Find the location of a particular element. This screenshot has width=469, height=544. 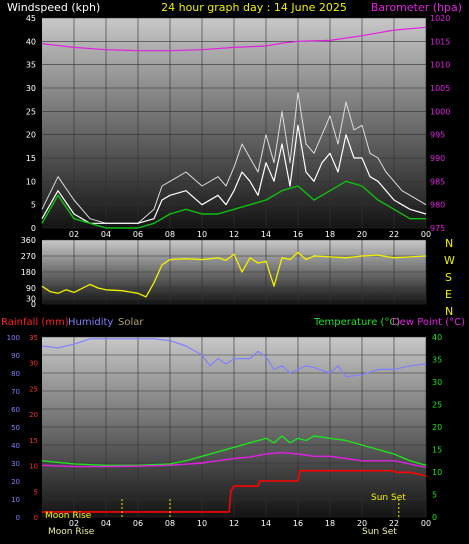

humidity-tick: 90 is located at coordinates (15, 356).